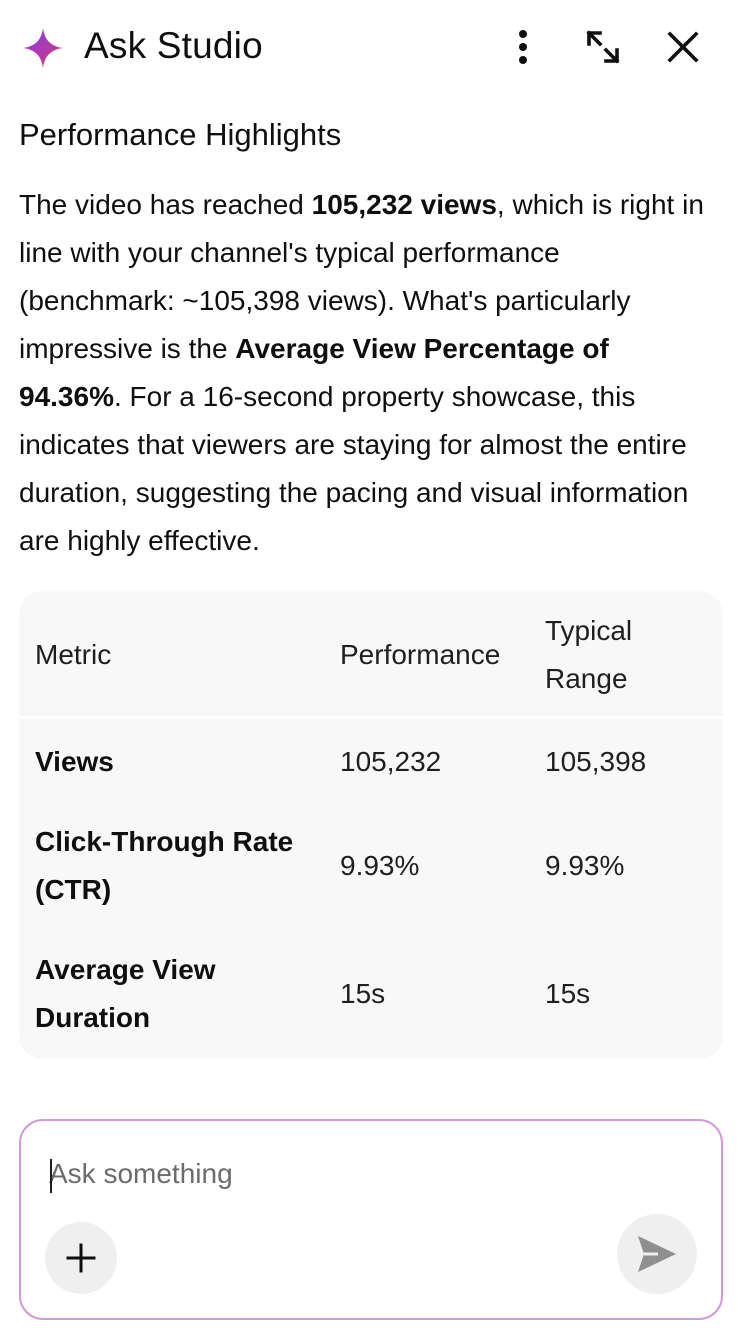 This screenshot has width=738, height=1339. What do you see at coordinates (165, 204) in the screenshot?
I see `summary-text: The video has reached` at bounding box center [165, 204].